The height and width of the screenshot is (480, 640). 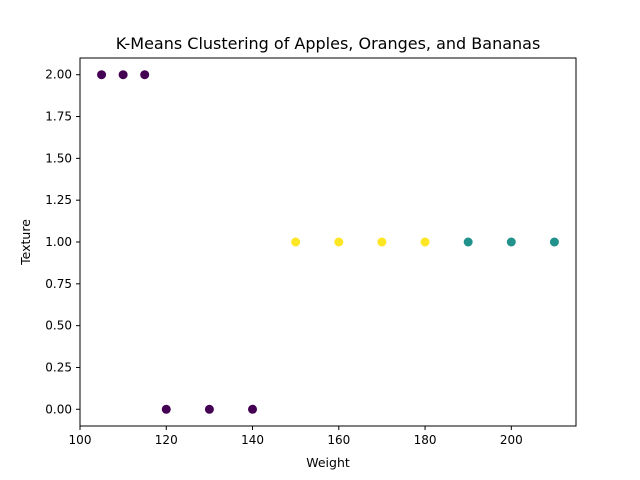 What do you see at coordinates (58, 326) in the screenshot?
I see `y-tick-label: 0.50` at bounding box center [58, 326].